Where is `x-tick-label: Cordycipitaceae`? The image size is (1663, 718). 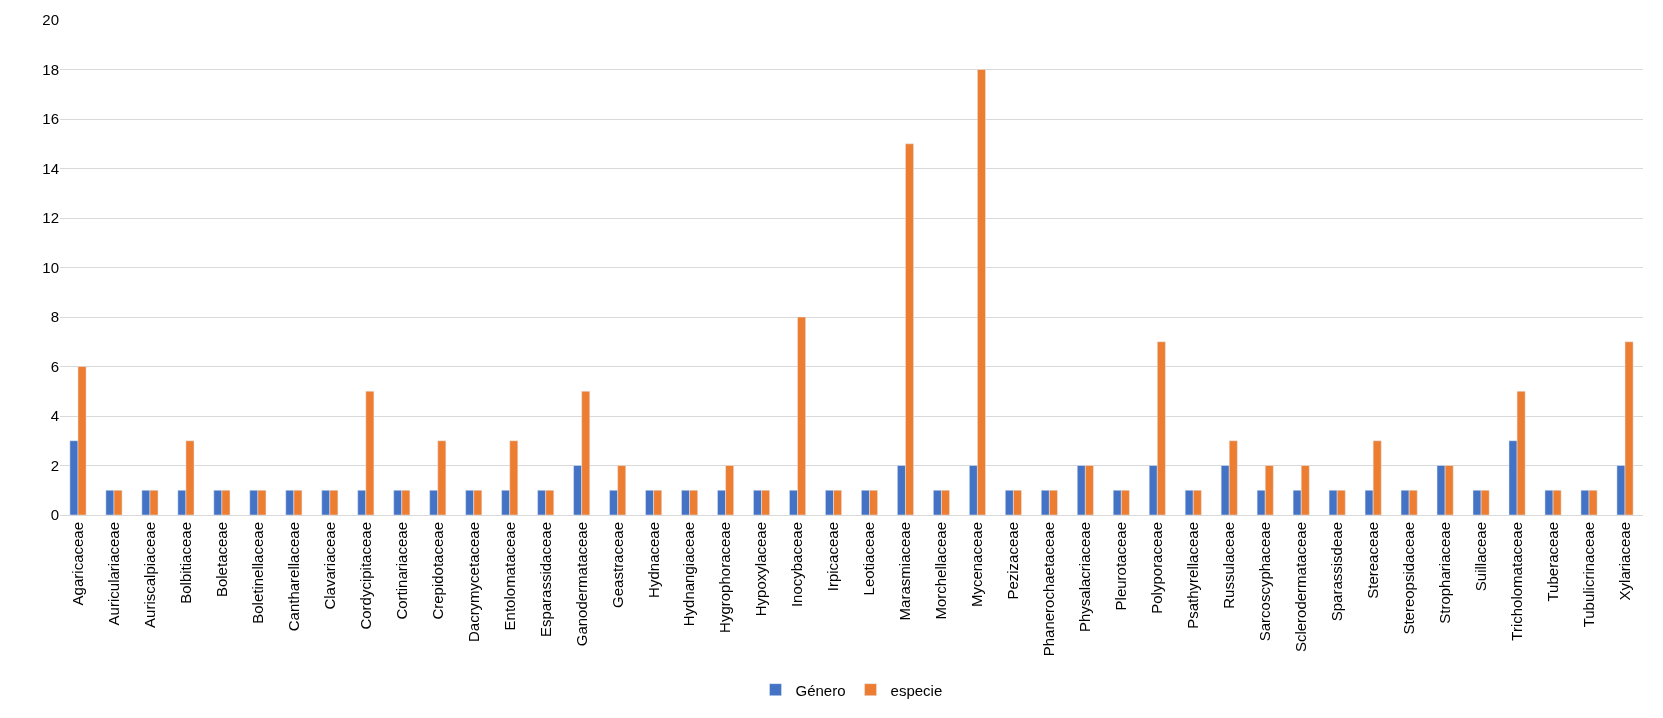
x-tick-label: Cordycipitaceae is located at coordinates (365, 576).